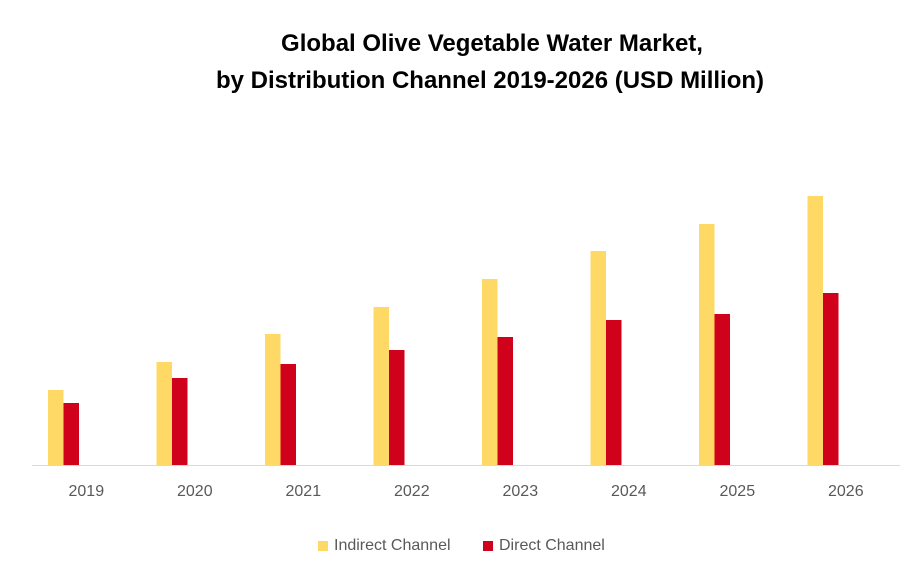 Image resolution: width=920 pixels, height=579 pixels. What do you see at coordinates (831, 379) in the screenshot?
I see `bar-direct-channel-2026` at bounding box center [831, 379].